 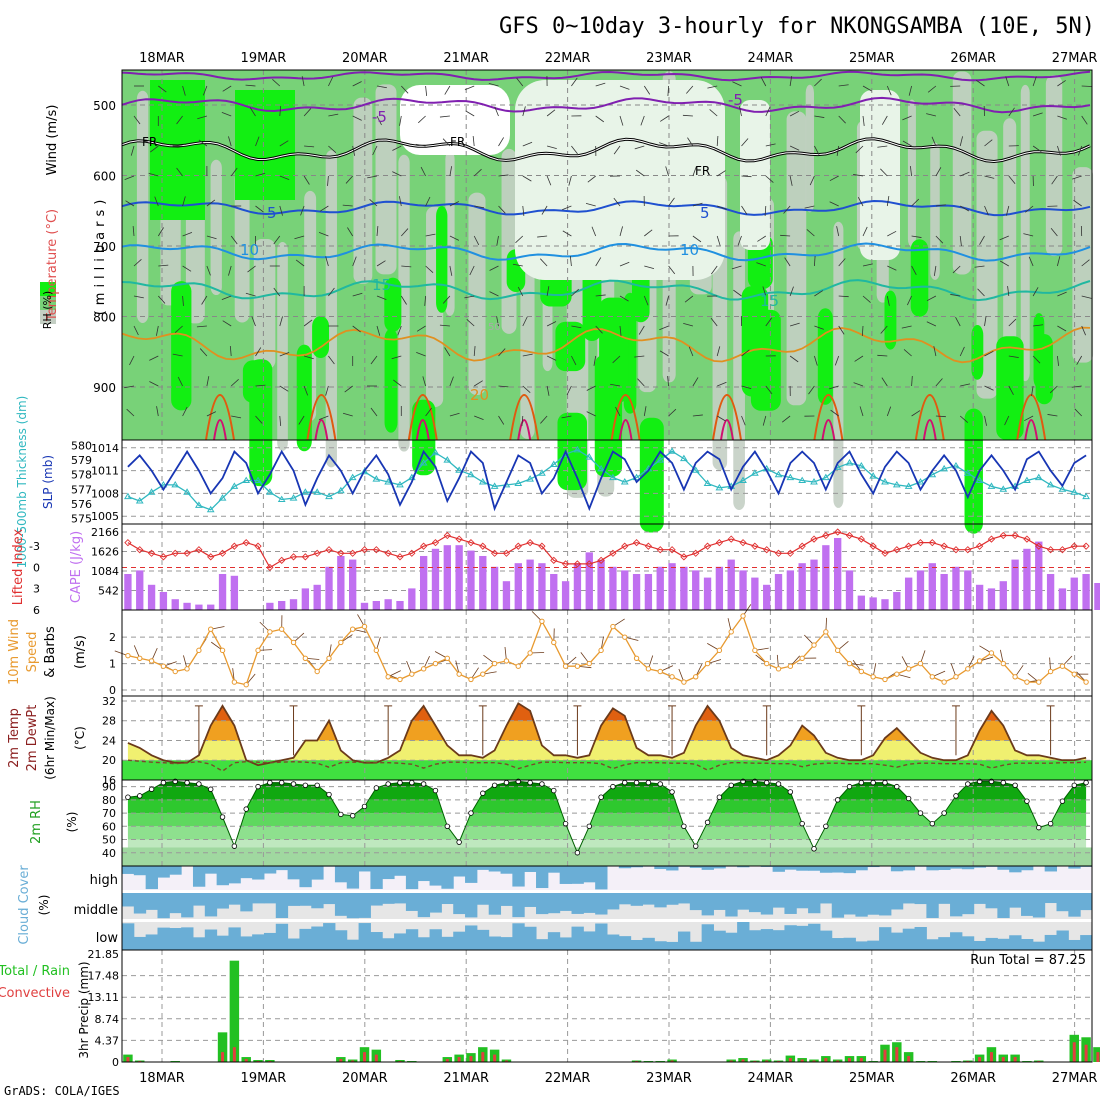 What do you see at coordinates (81, 504) in the screenshot?
I see `thickness-tick: 576` at bounding box center [81, 504].